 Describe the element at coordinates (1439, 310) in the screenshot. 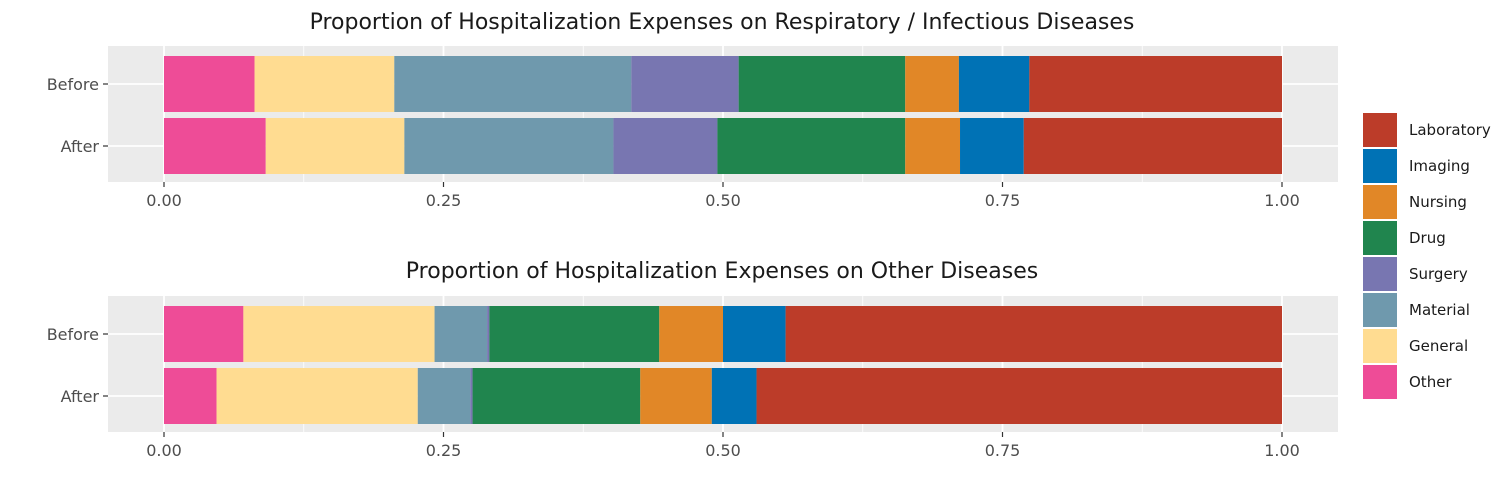

I see `legend-label-material: Material` at that location.